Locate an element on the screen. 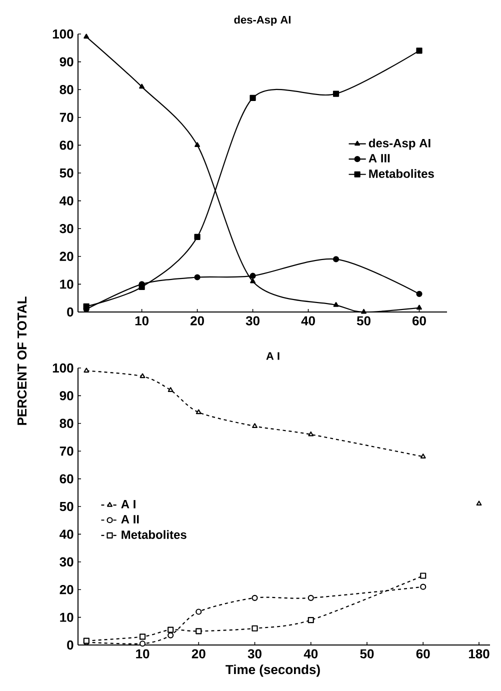 The image size is (501, 691). legend-label: A II is located at coordinates (130, 519).